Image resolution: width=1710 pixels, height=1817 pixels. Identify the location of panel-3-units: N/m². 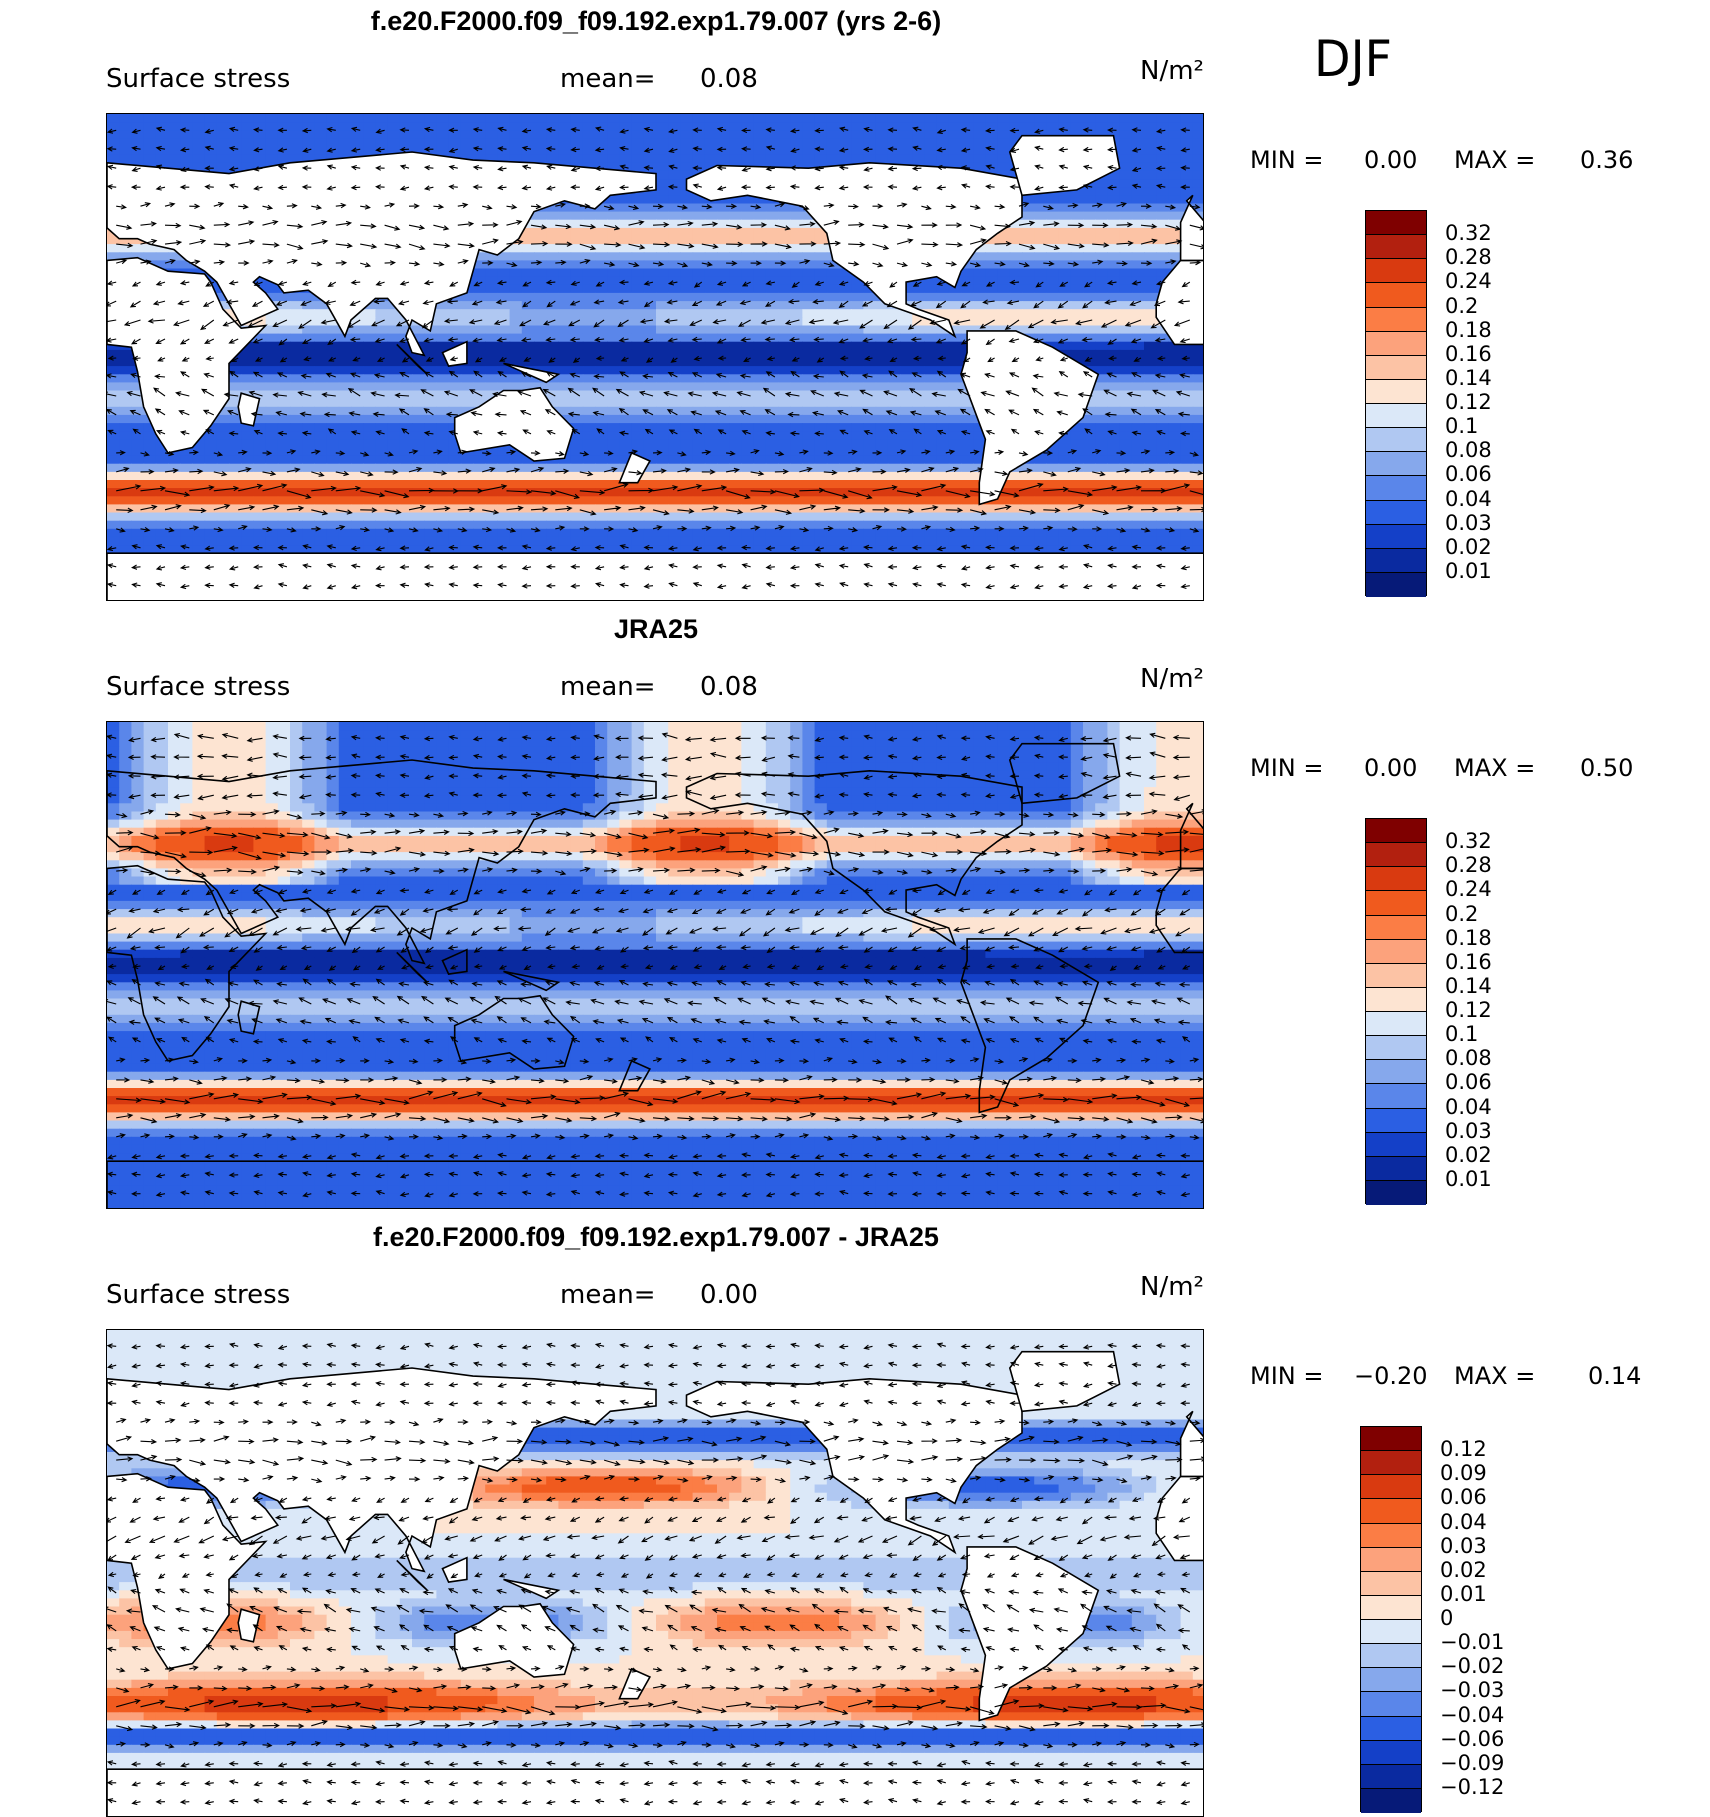
(1172, 1287).